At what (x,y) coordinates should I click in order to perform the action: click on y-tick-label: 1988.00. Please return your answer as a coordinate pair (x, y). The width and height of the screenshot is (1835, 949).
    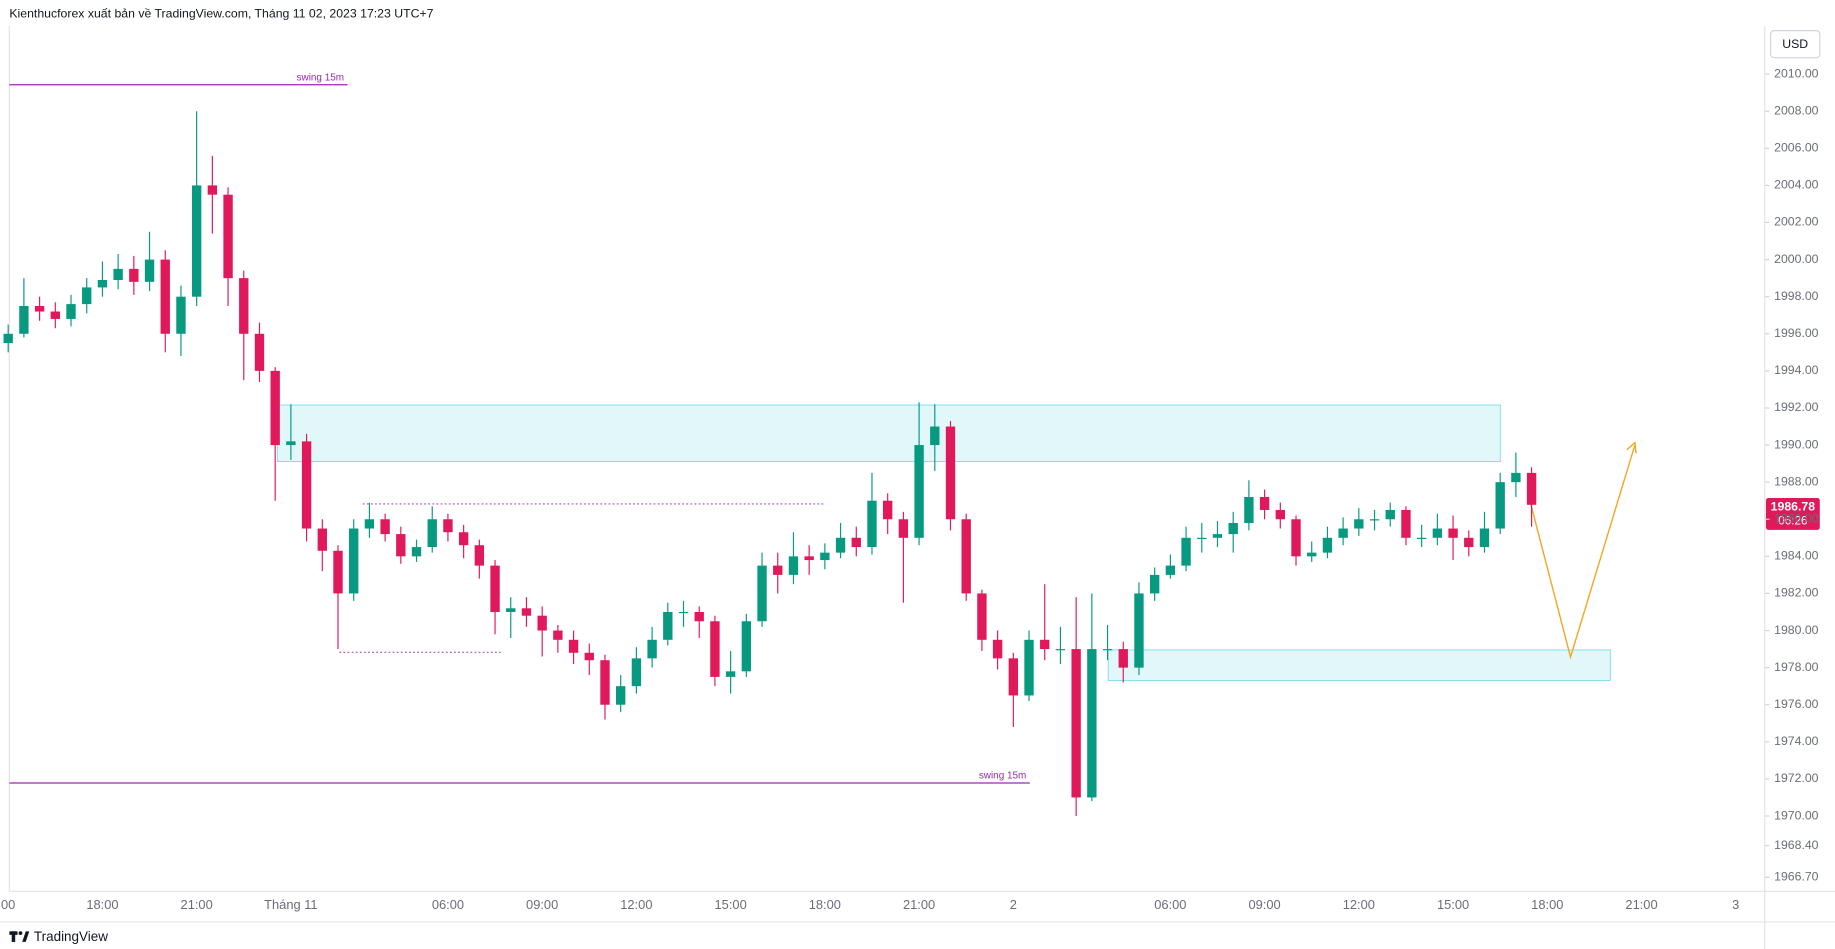
    Looking at the image, I should click on (1796, 481).